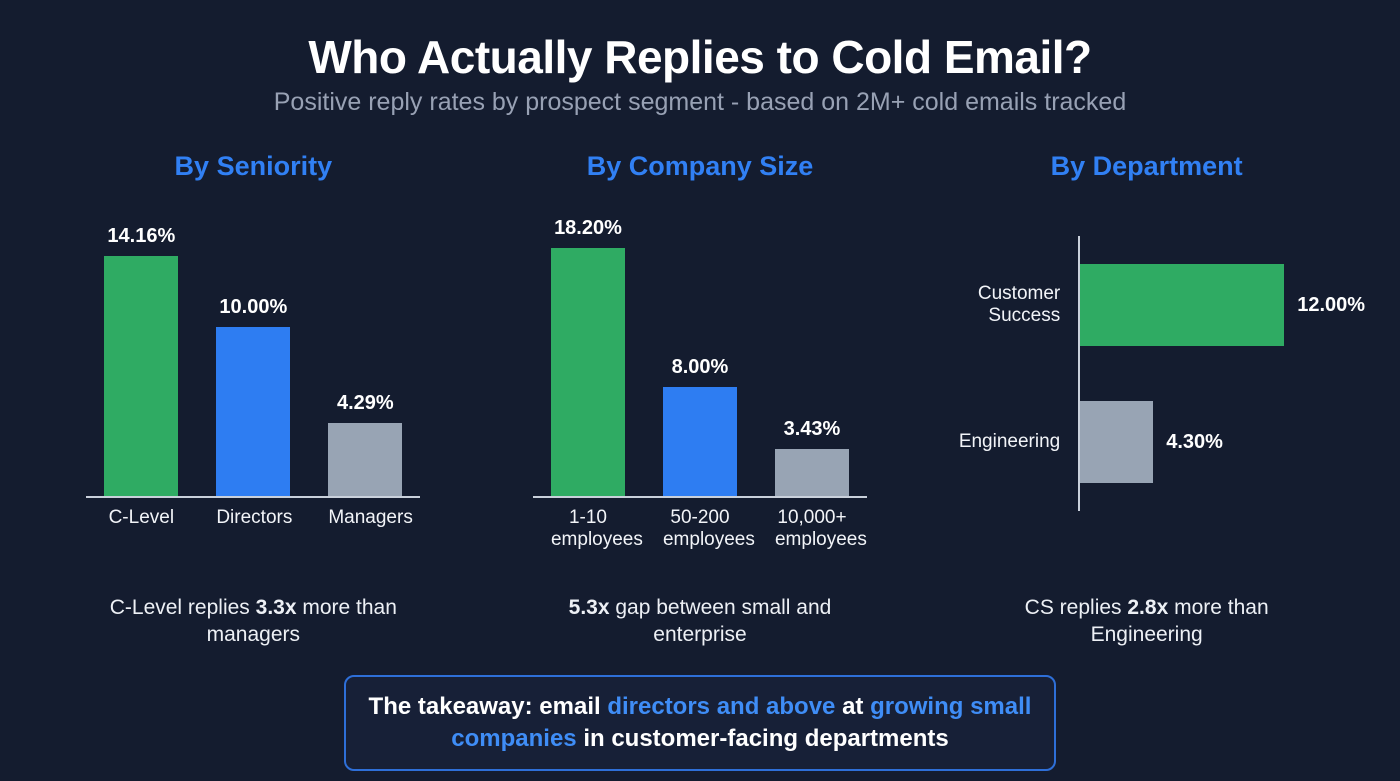 This screenshot has height=781, width=1400. What do you see at coordinates (588, 228) in the screenshot?
I see `bar-value-label-1-10-employees: 18.20%` at bounding box center [588, 228].